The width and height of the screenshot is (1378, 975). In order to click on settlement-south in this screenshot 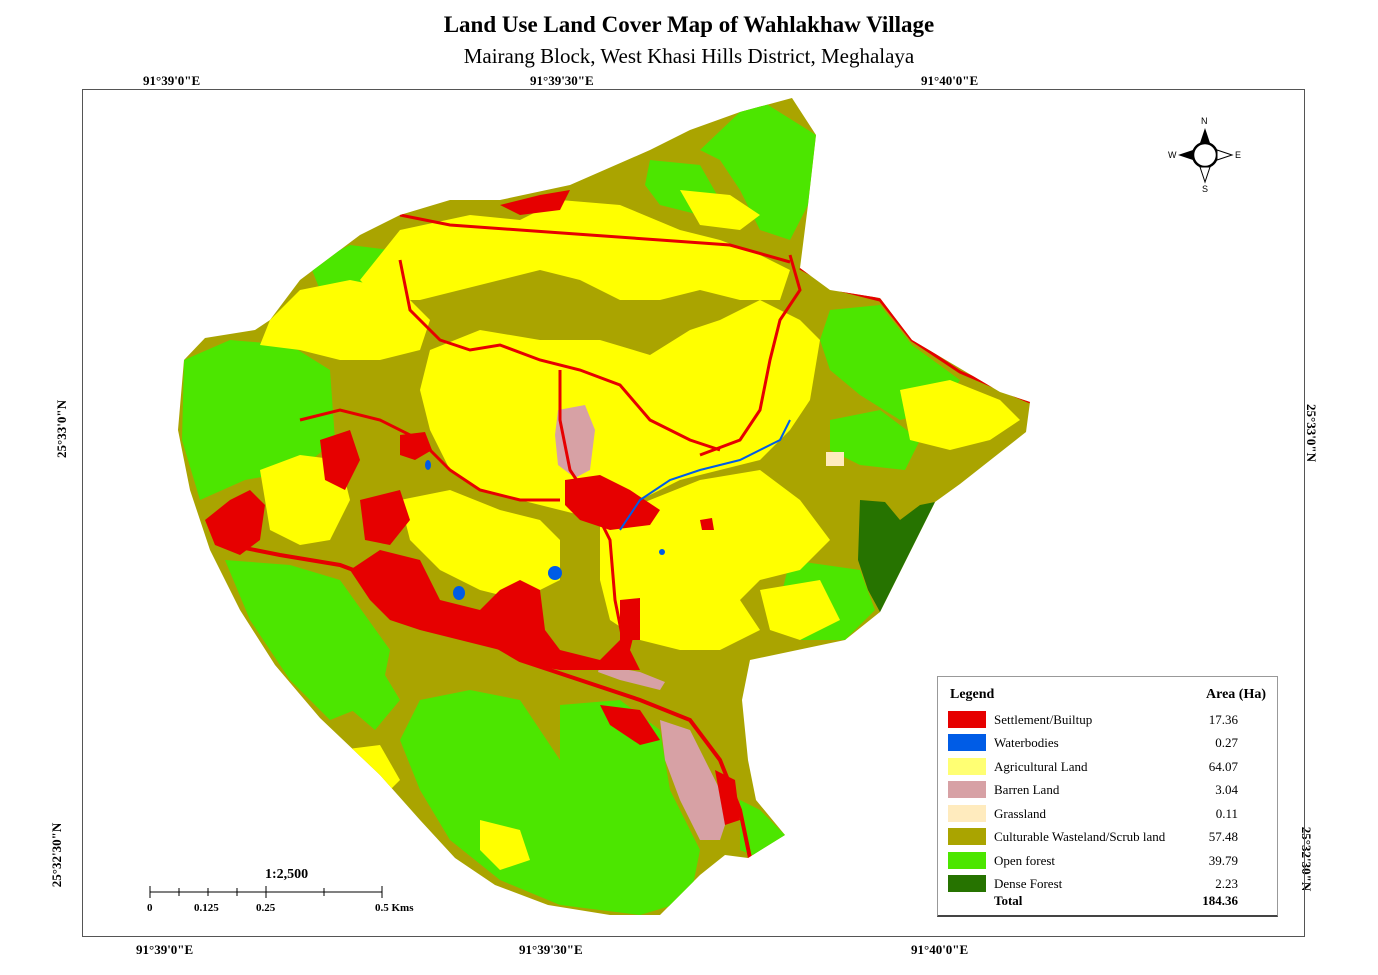, I will do `click(630, 725)`.